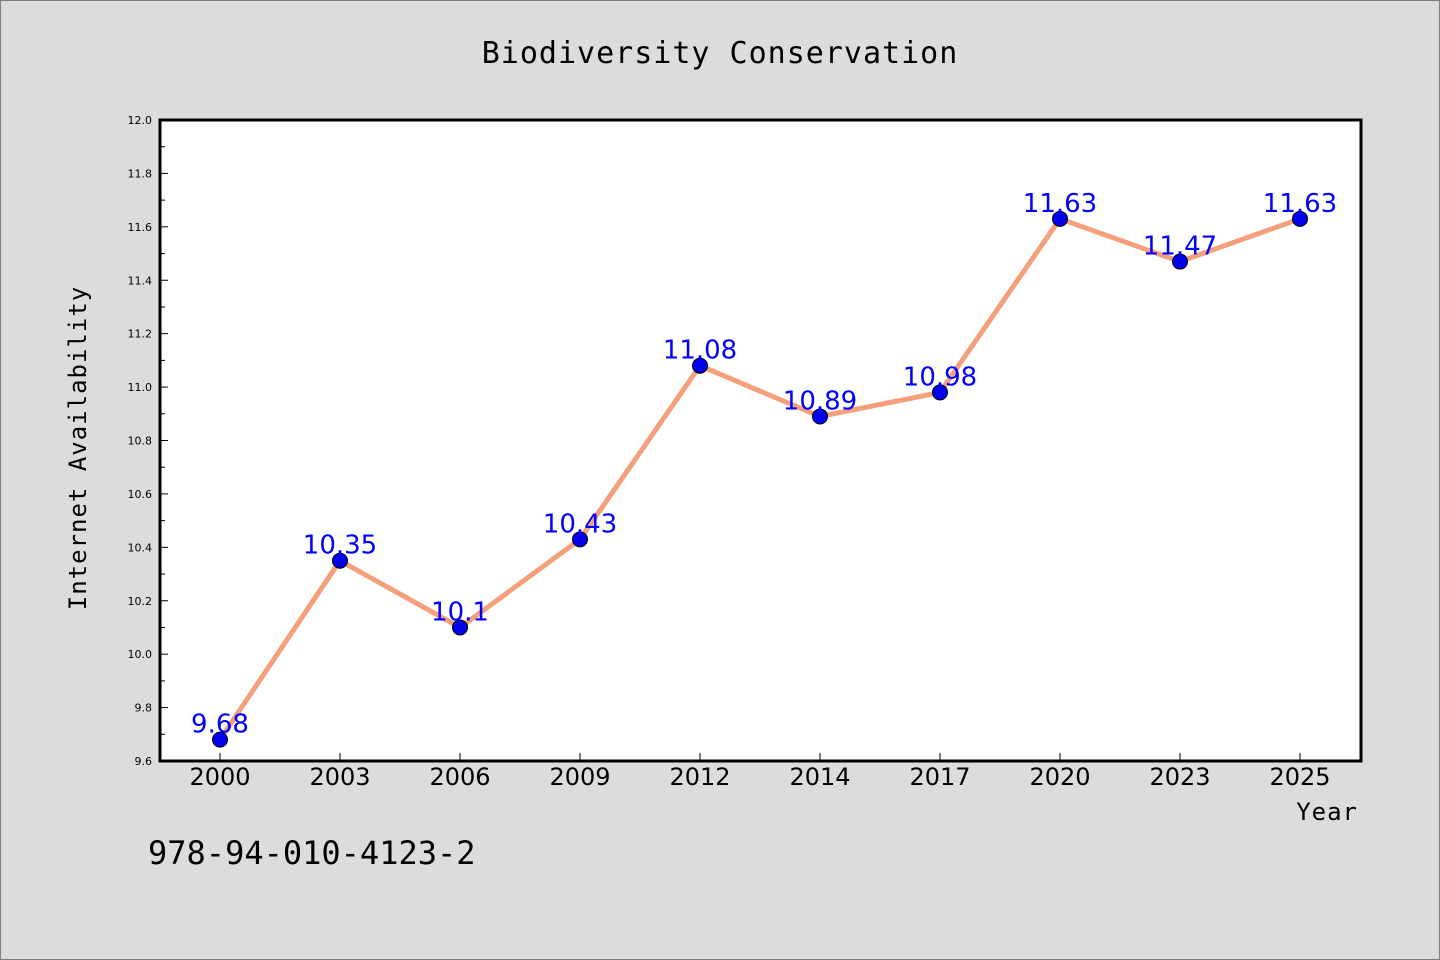  I want to click on x-axis: 2000 2003 2006 2009 2012 2014 2017 2020 2023 2025, so click(760, 772).